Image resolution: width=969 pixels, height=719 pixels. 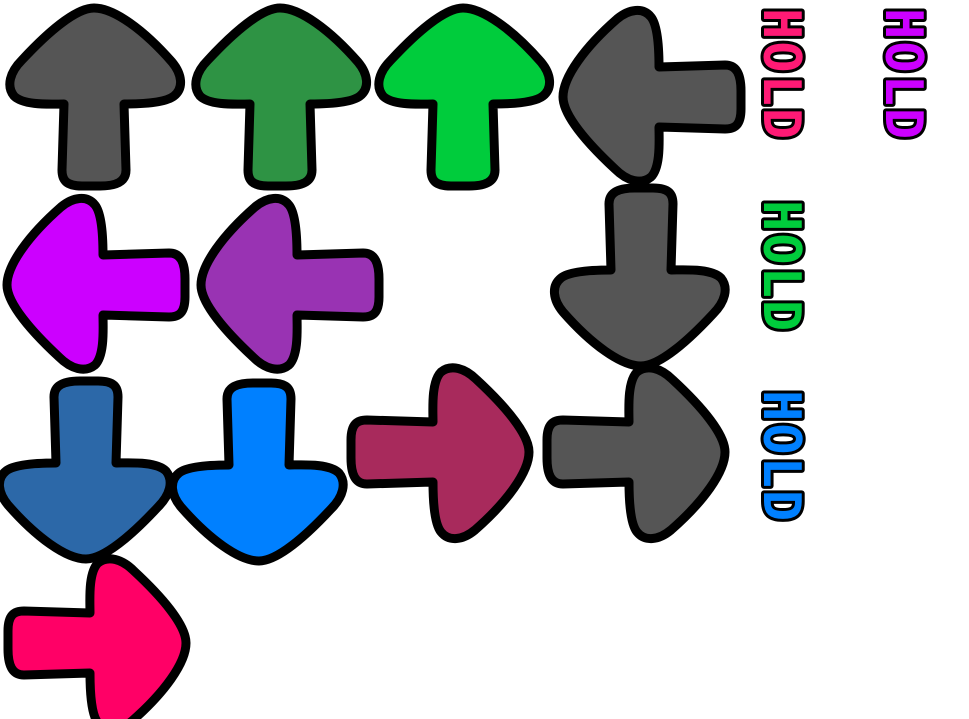 I want to click on up-arrow-green, so click(x=464, y=97).